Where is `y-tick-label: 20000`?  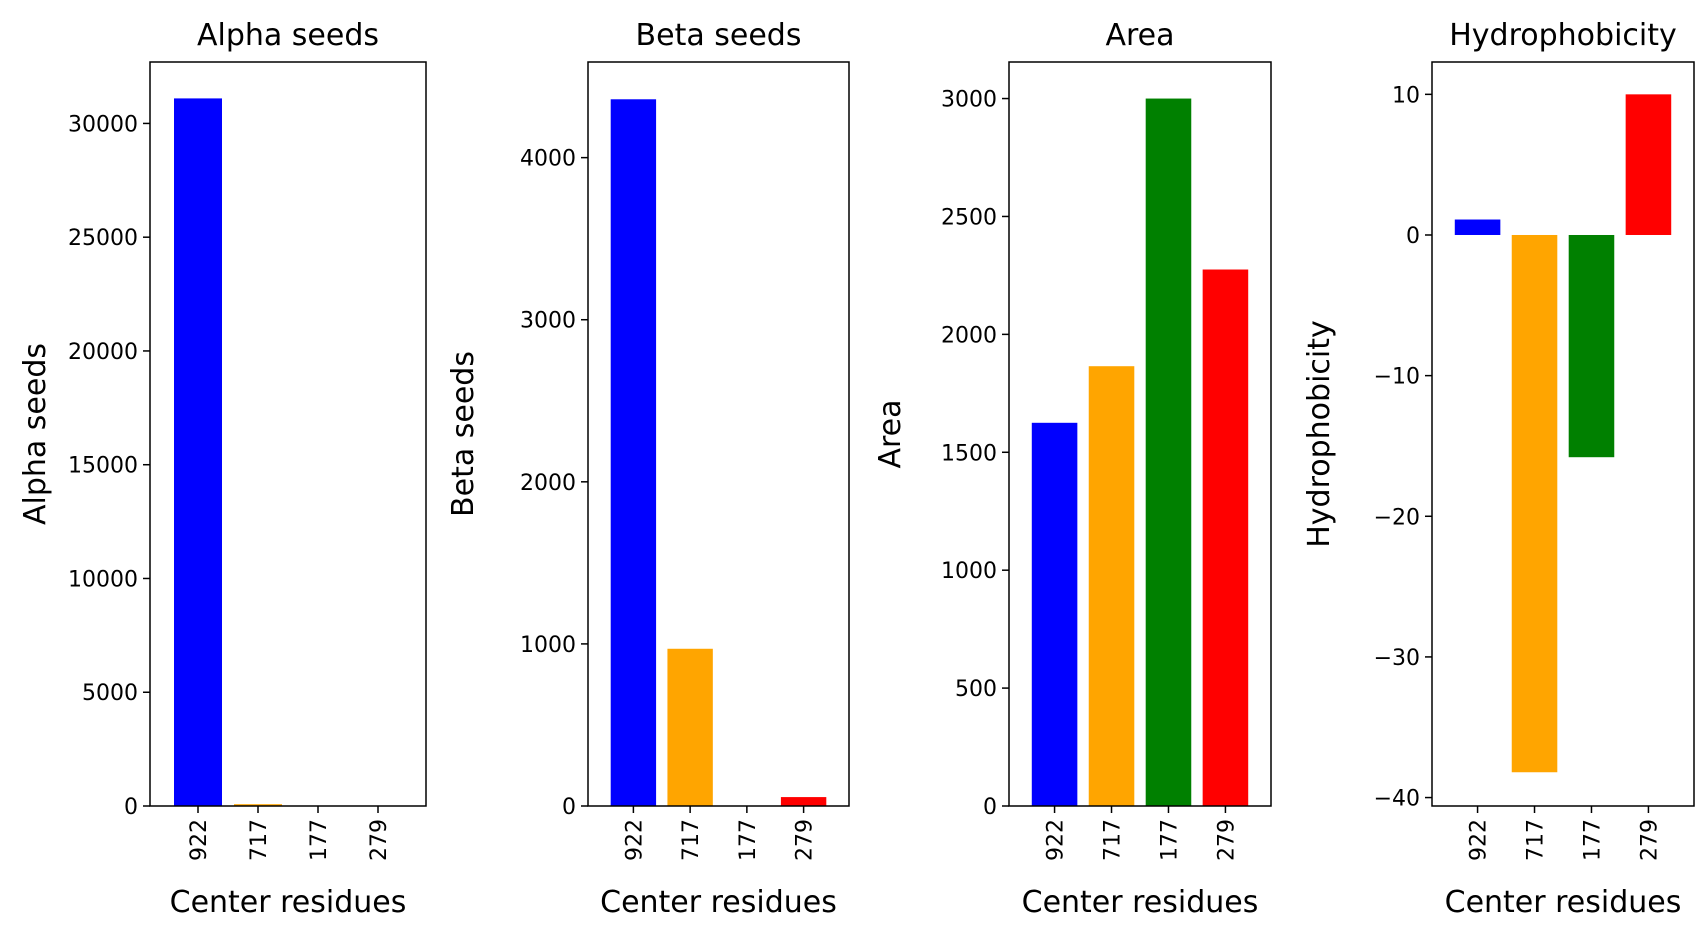
y-tick-label: 20000 is located at coordinates (103, 352).